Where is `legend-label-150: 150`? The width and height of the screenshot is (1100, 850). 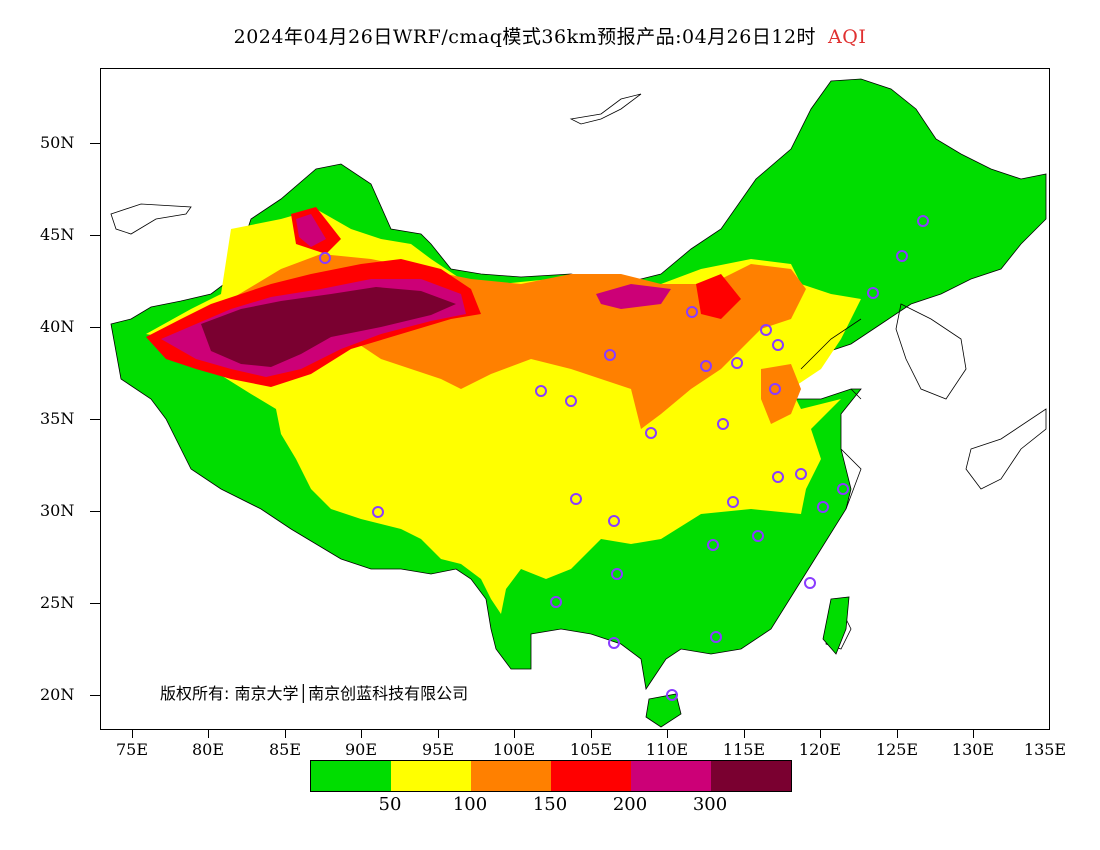 legend-label-150: 150 is located at coordinates (550, 804).